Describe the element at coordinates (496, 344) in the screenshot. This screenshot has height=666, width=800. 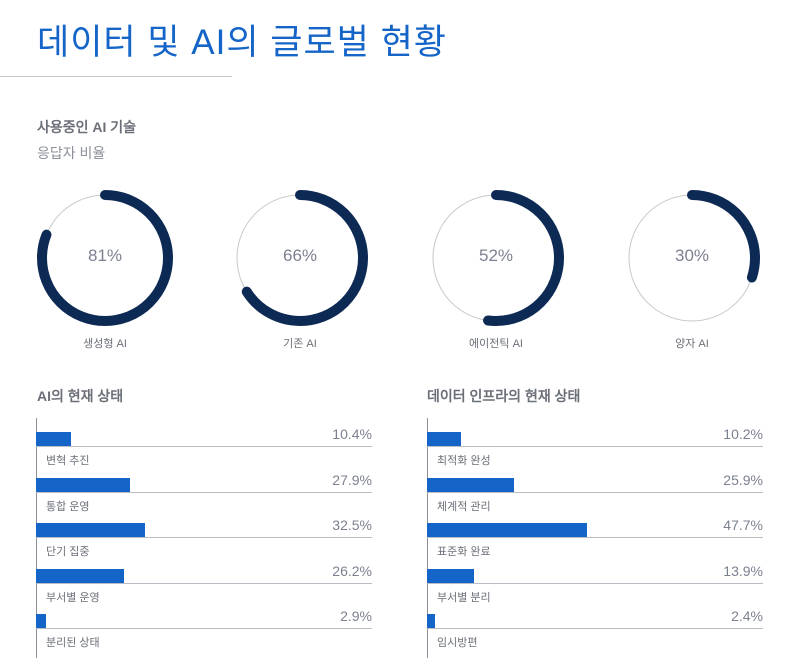
I see `donut-label: 에이전틱 AI` at that location.